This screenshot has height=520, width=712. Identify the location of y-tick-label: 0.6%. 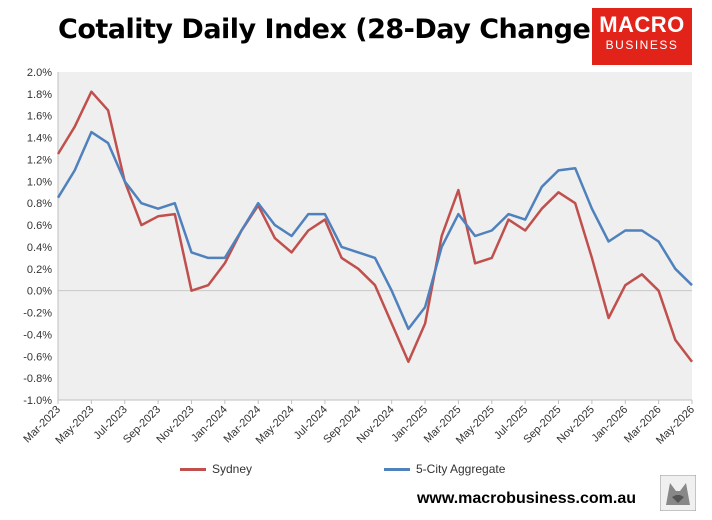
(39, 226).